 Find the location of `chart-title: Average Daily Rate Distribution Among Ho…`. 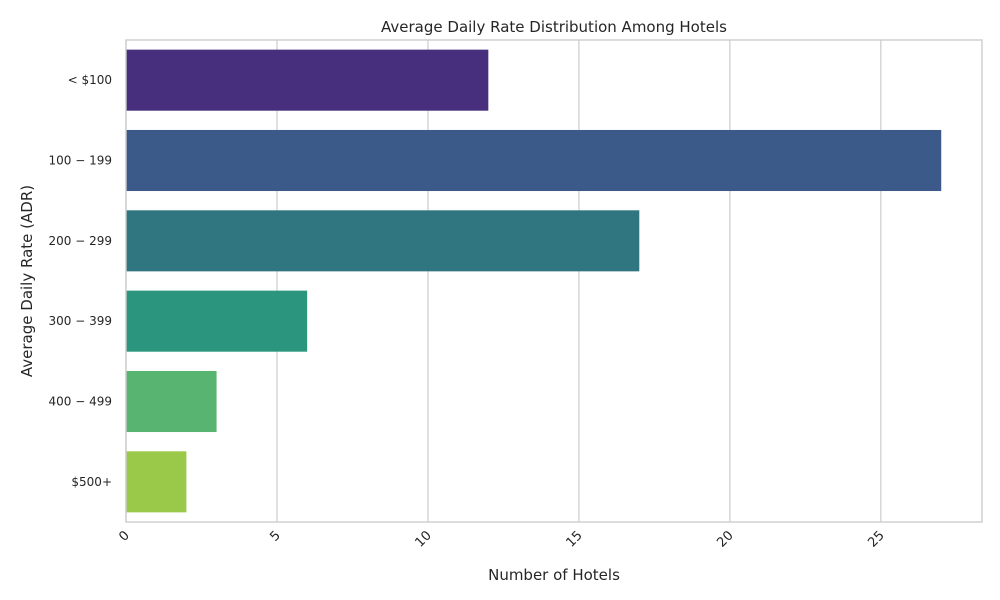

chart-title: Average Daily Rate Distribution Among Ho… is located at coordinates (554, 27).